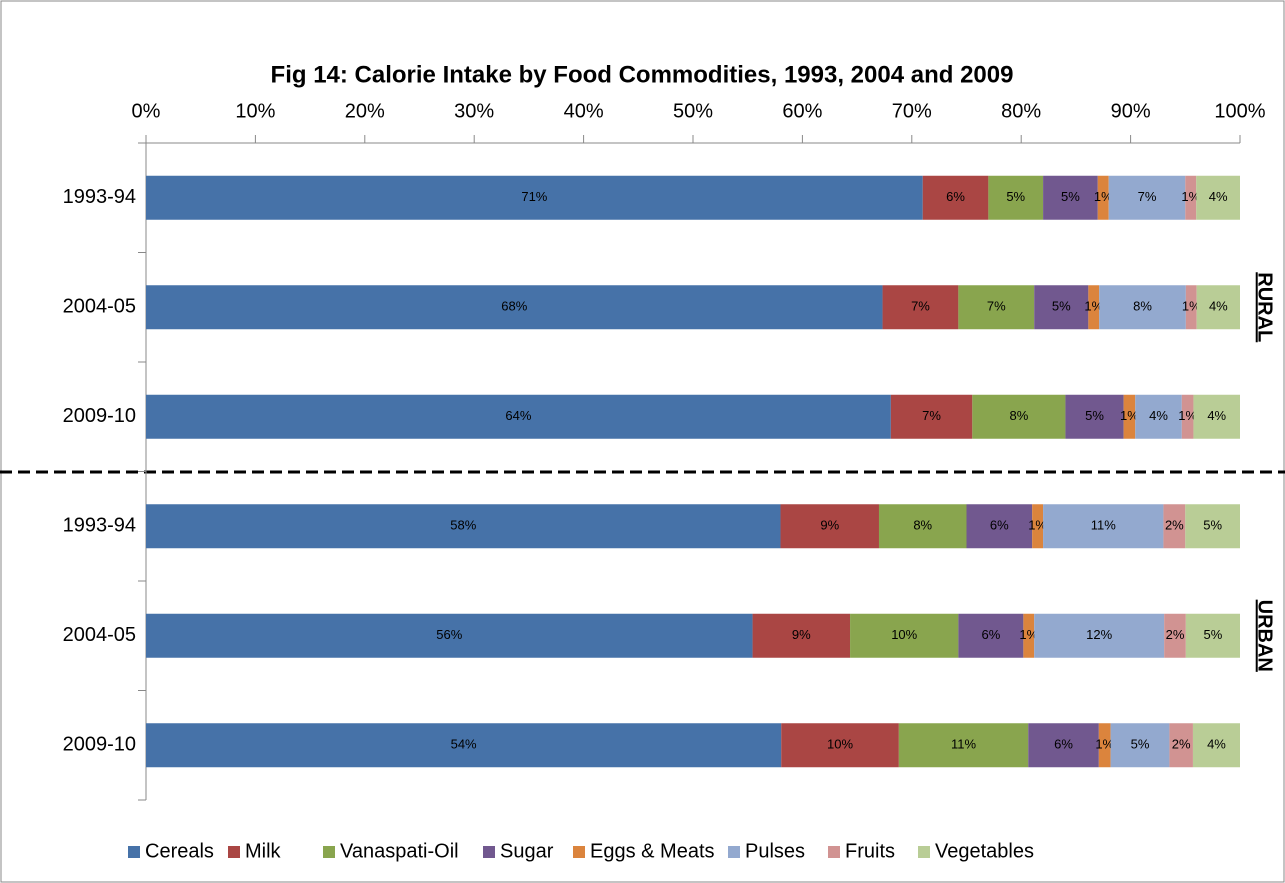  I want to click on legend-label: Sugar, so click(527, 851).